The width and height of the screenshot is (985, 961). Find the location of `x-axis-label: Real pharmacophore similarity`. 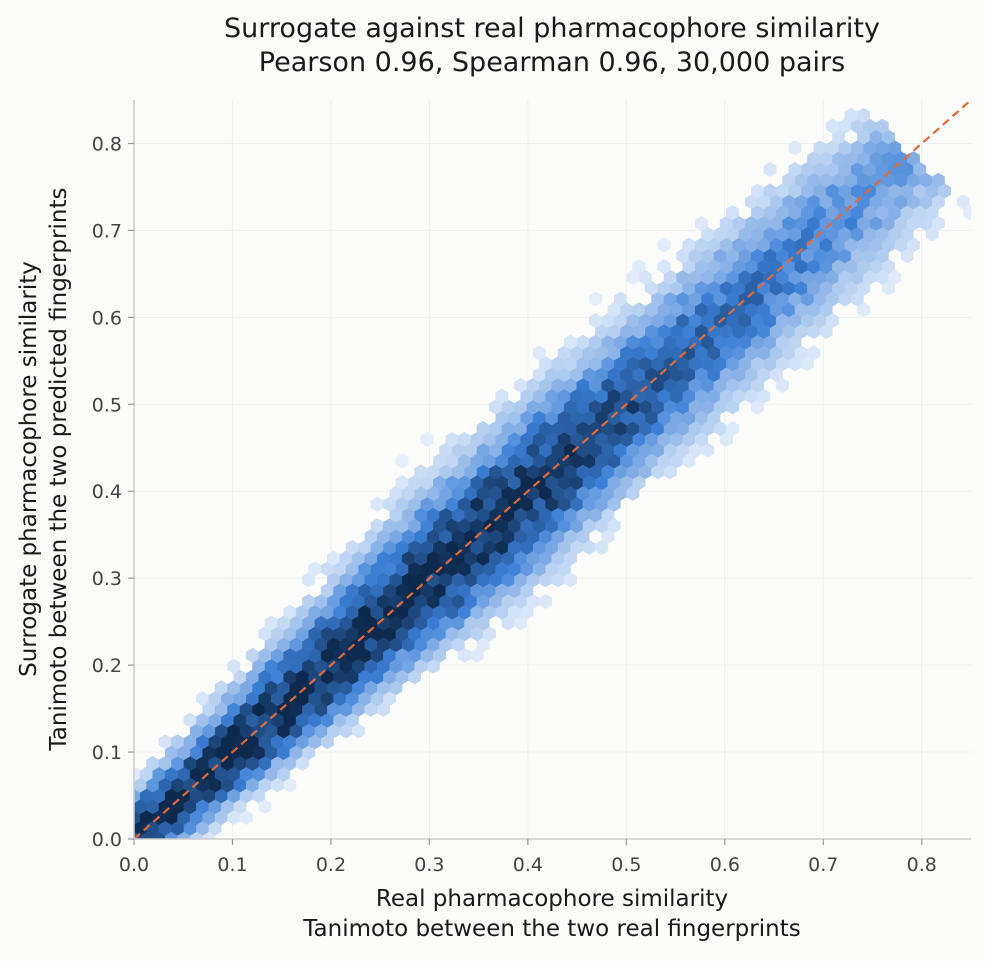

x-axis-label: Real pharmacophore similarity is located at coordinates (552, 899).